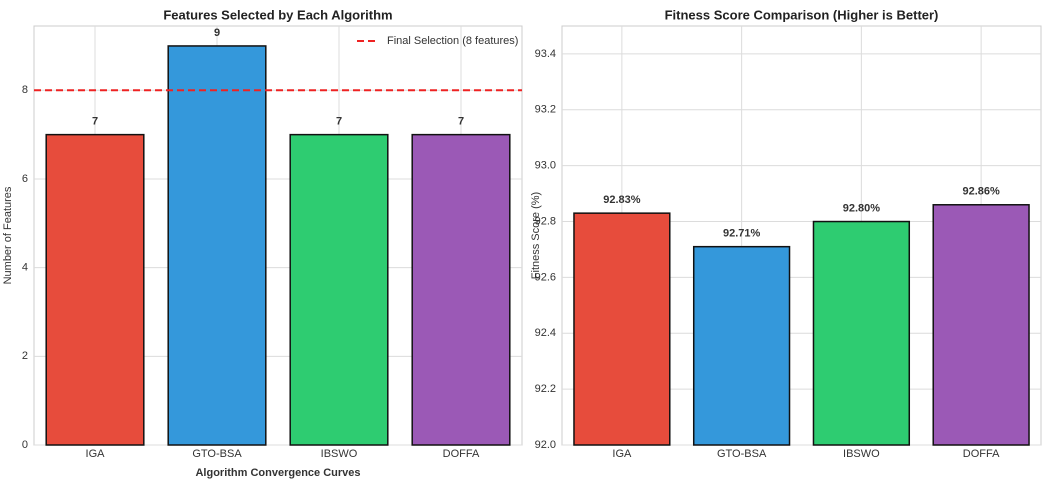 The width and height of the screenshot is (1049, 481). I want to click on y-tick-label: 92.8, so click(545, 221).